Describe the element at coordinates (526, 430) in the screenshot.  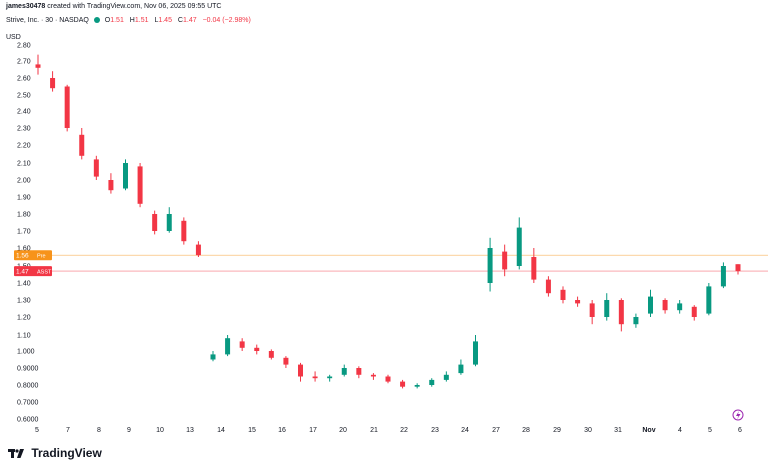
I see `x-tick-label: 28` at that location.